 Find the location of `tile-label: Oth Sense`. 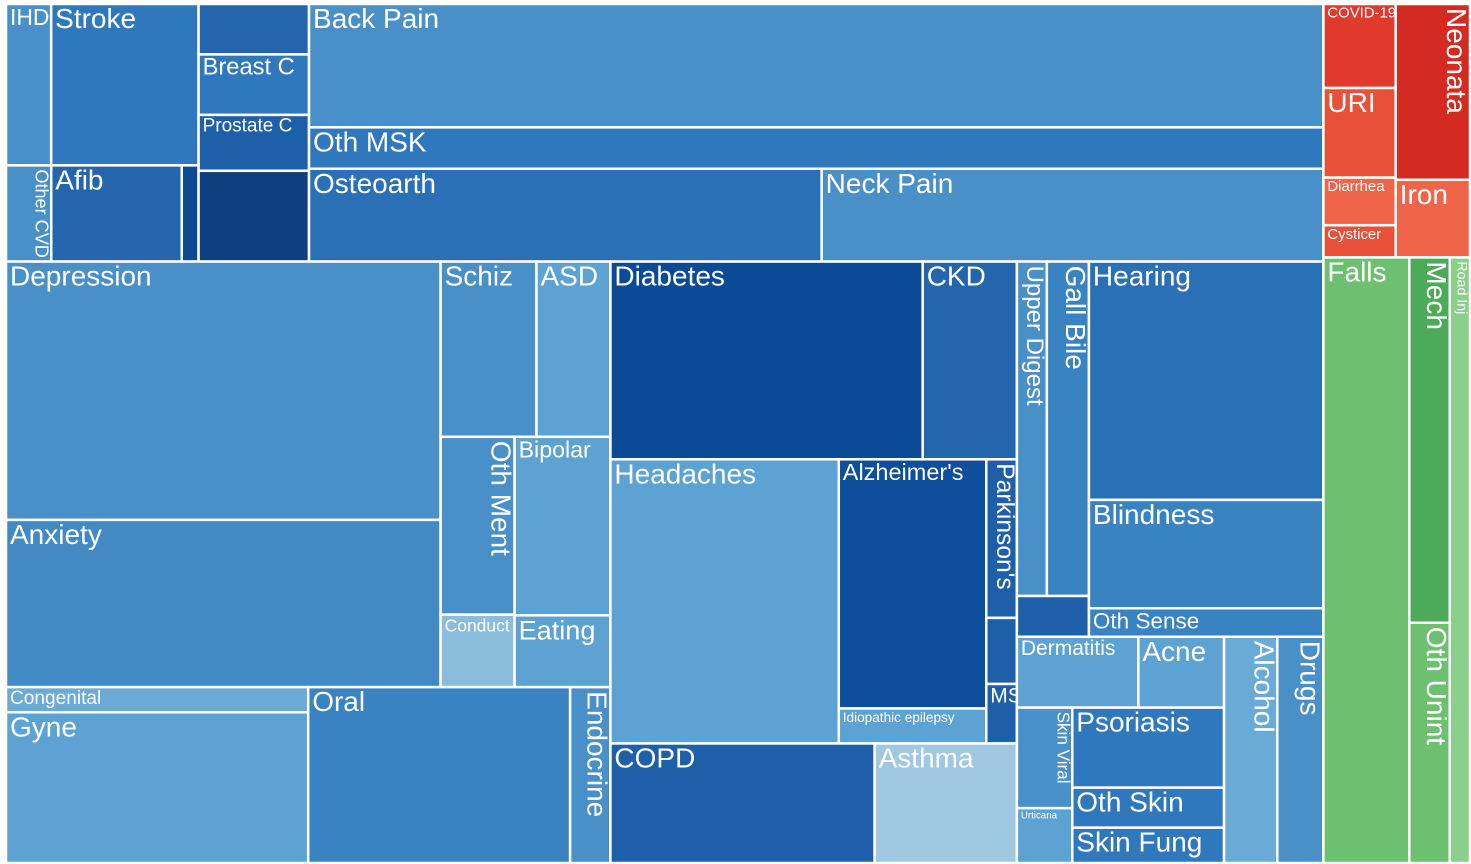

tile-label: Oth Sense is located at coordinates (1146, 620).